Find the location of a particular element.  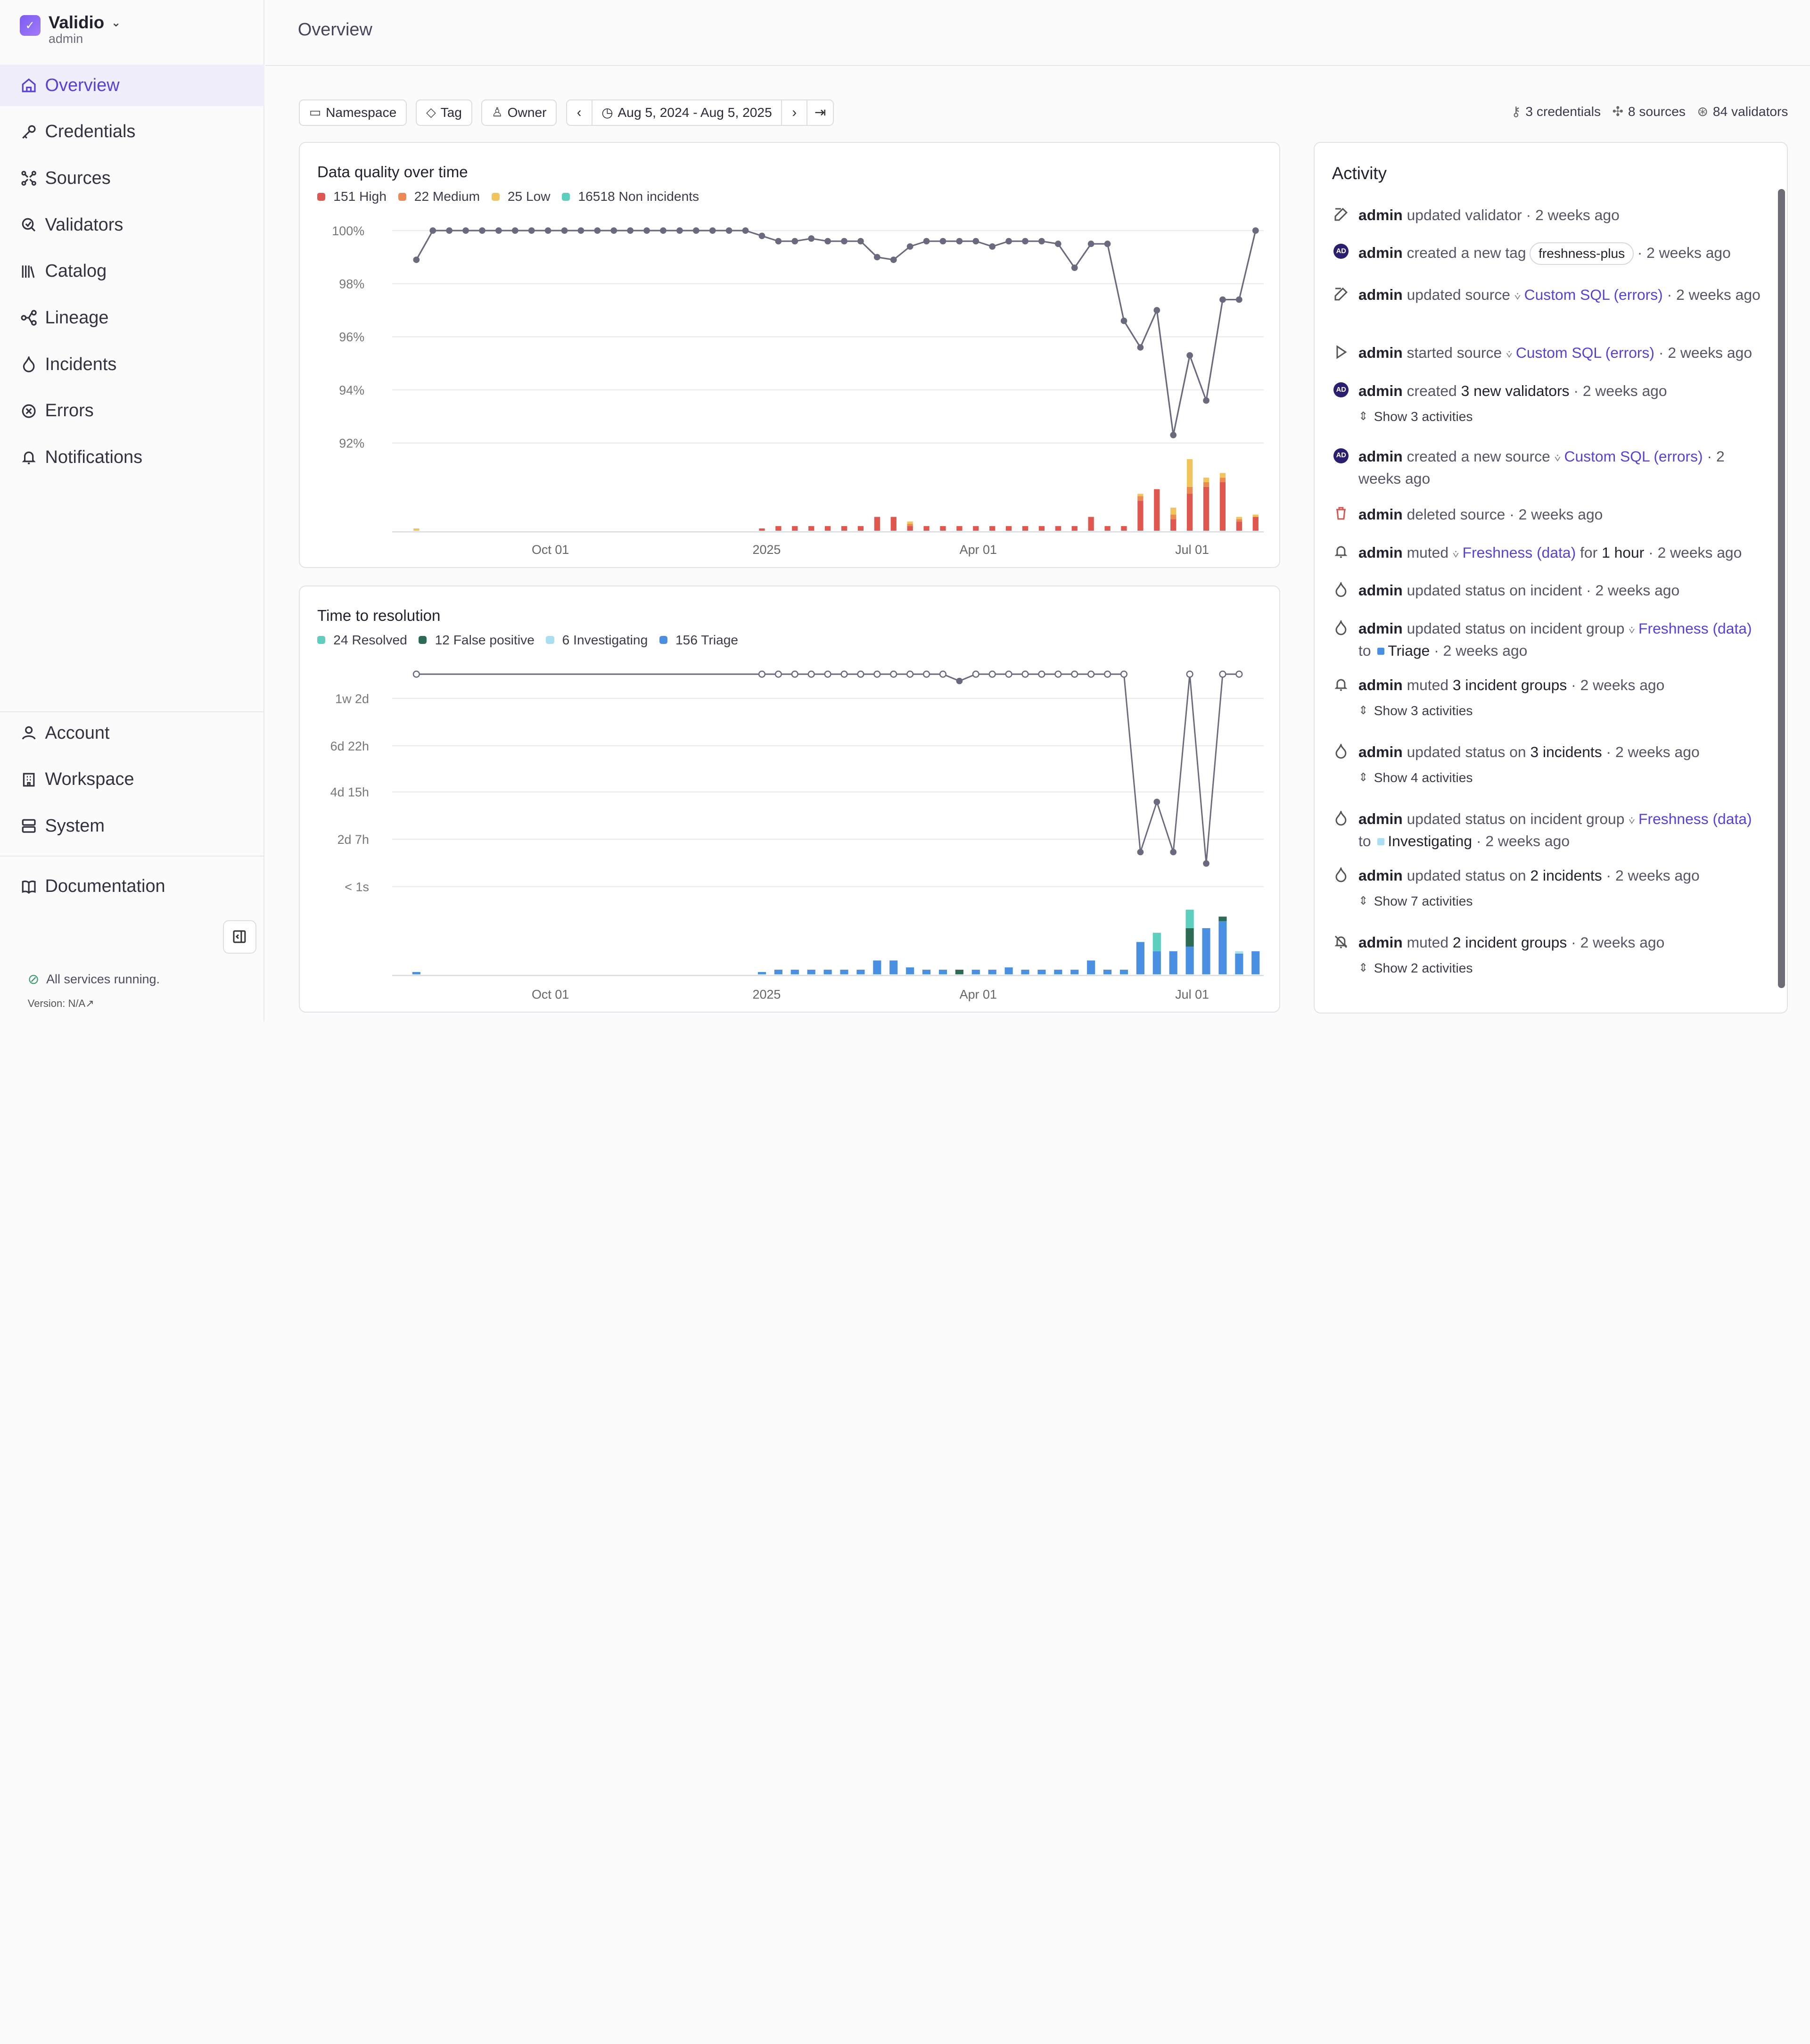

data-quality-chart: 100% 98% 96% 94% 92% Oct 01 2025 Apr 01 Jul 01 is located at coordinates (798, 390).